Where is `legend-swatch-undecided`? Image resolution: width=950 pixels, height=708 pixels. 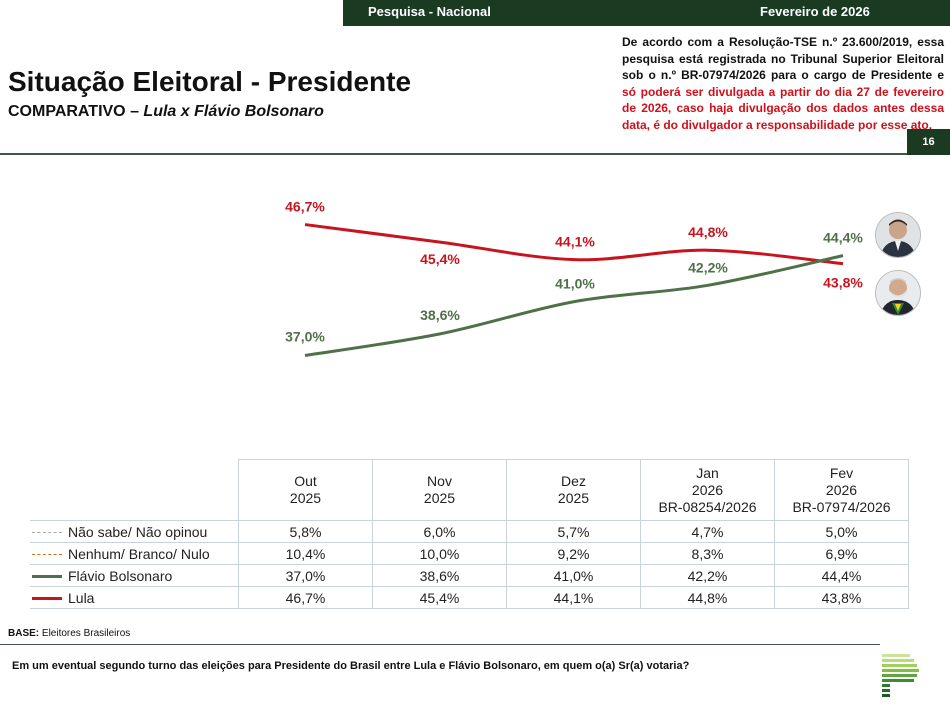 legend-swatch-undecided is located at coordinates (47, 533).